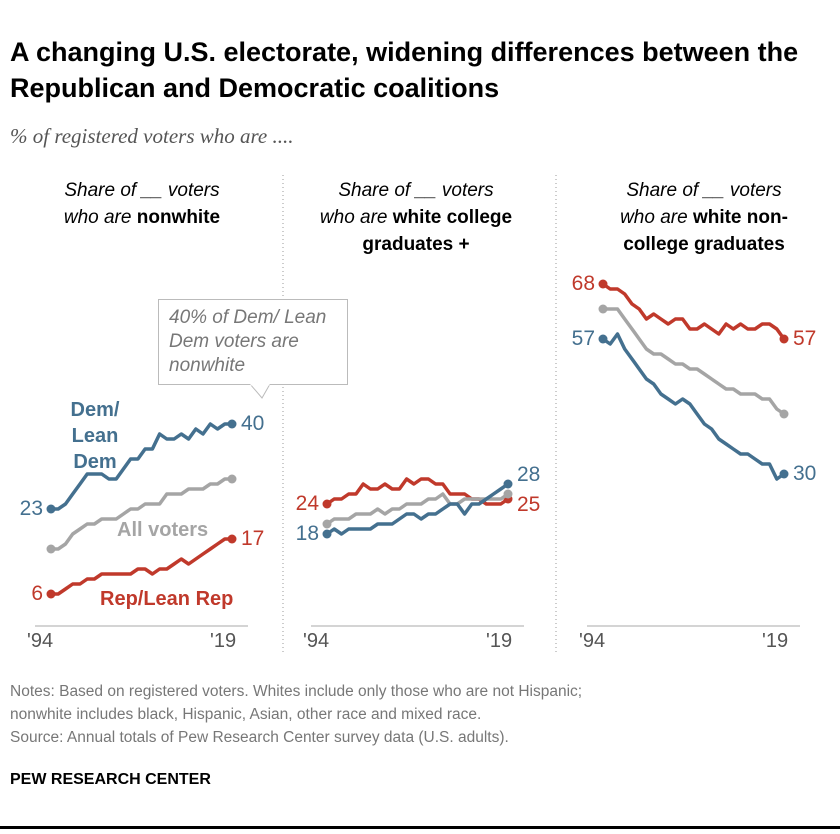 The height and width of the screenshot is (834, 840). What do you see at coordinates (260, 391) in the screenshot?
I see `callout-pointer` at bounding box center [260, 391].